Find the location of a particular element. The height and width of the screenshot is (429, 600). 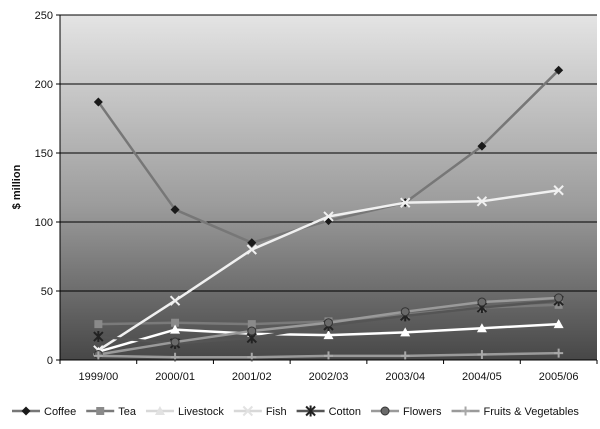

legend-item: Fish is located at coordinates (260, 411).